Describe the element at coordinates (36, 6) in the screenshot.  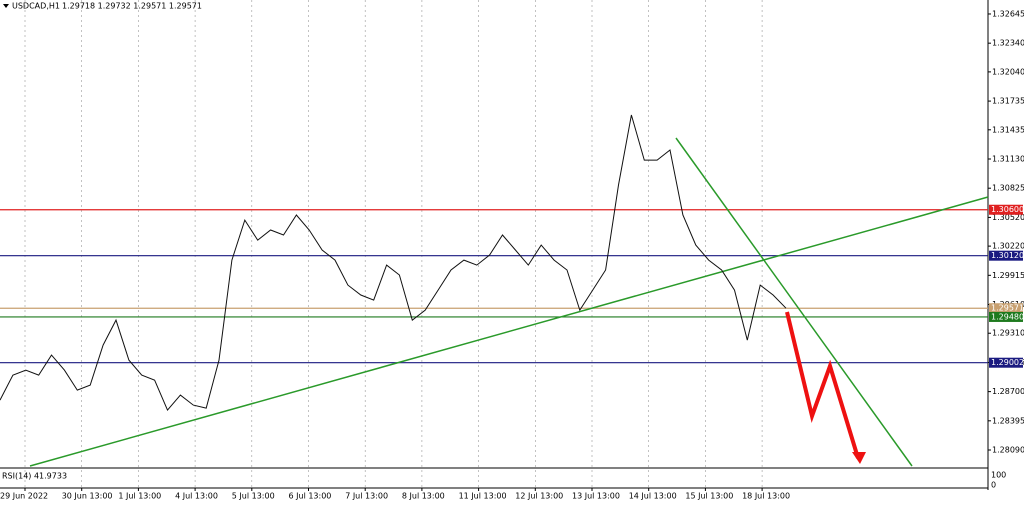
I see `chart-title: USDCAD,H1` at that location.